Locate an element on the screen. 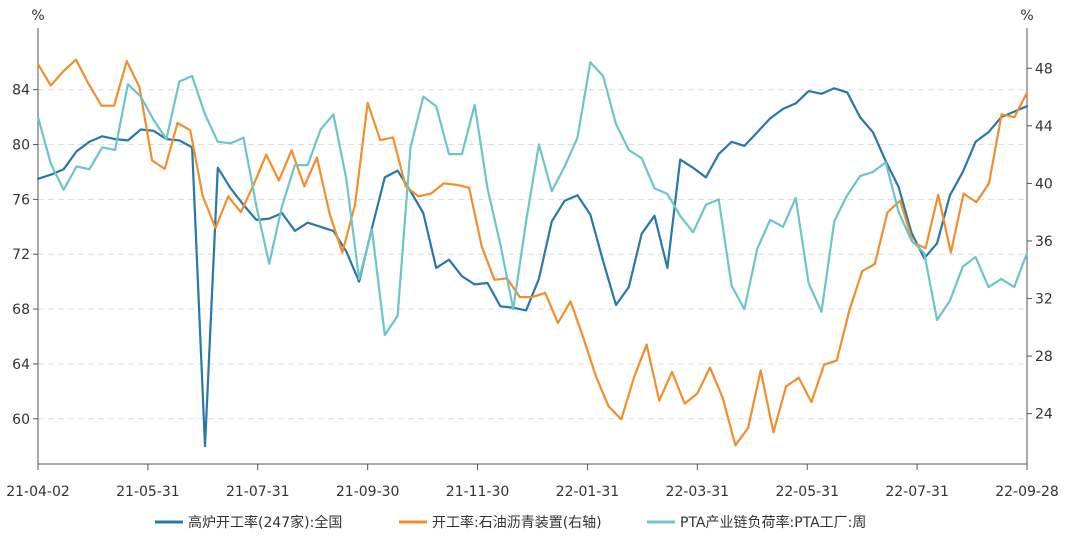 The height and width of the screenshot is (541, 1080). legend-label-1: 高炉开工率(247家):全国 is located at coordinates (265, 522).